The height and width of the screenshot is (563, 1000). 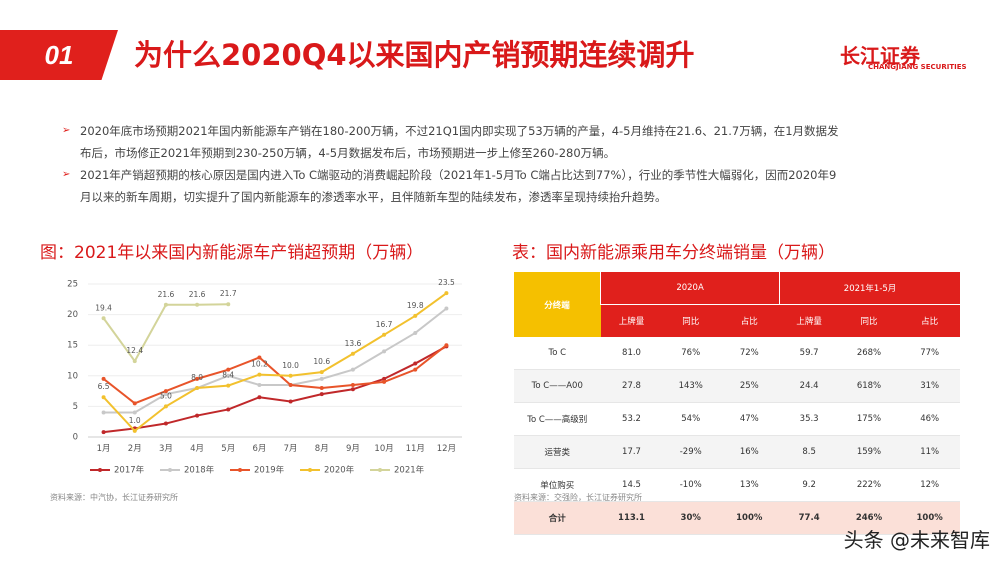 What do you see at coordinates (557, 304) in the screenshot?
I see `group-header: 分终端` at bounding box center [557, 304].